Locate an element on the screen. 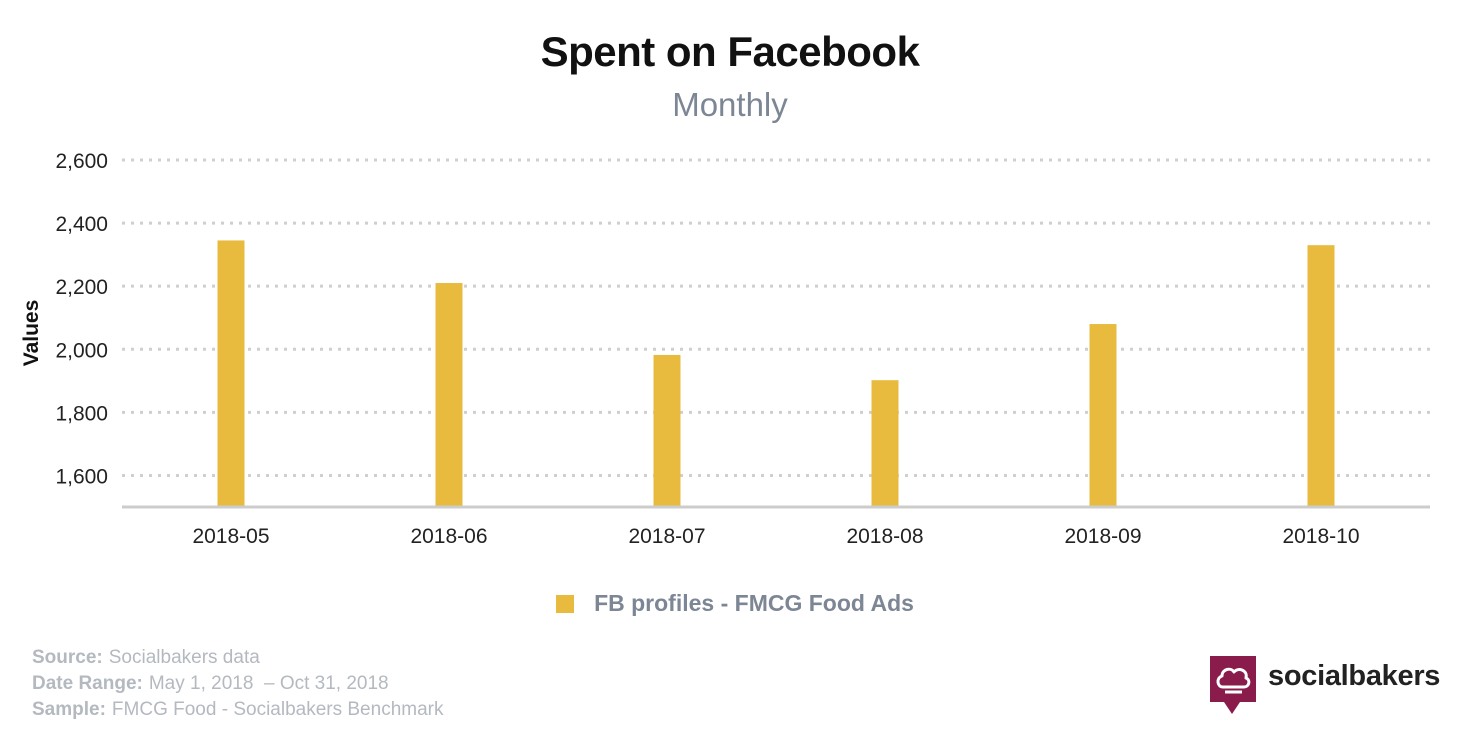 The width and height of the screenshot is (1460, 730). y-tick-label: 2,200 is located at coordinates (81, 287).